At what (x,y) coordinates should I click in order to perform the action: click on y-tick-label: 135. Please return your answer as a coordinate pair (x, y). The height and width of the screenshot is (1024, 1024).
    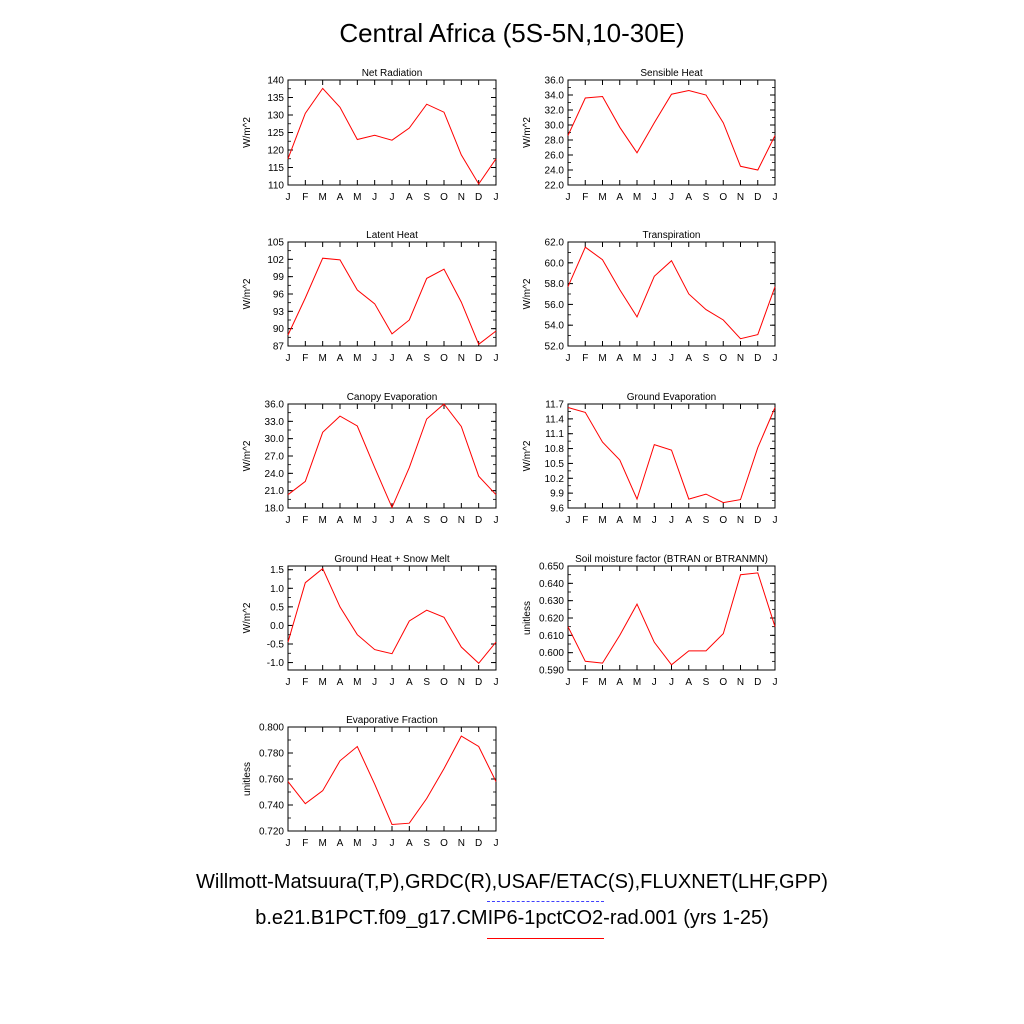
    Looking at the image, I should click on (275, 98).